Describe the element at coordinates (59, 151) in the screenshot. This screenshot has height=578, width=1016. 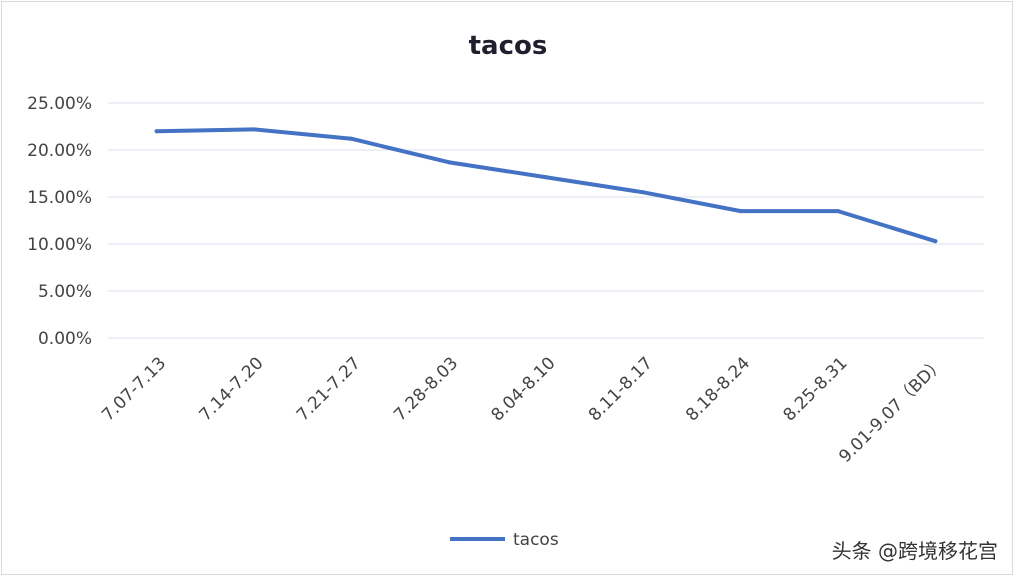
I see `y-tick-label: 20.00%` at that location.